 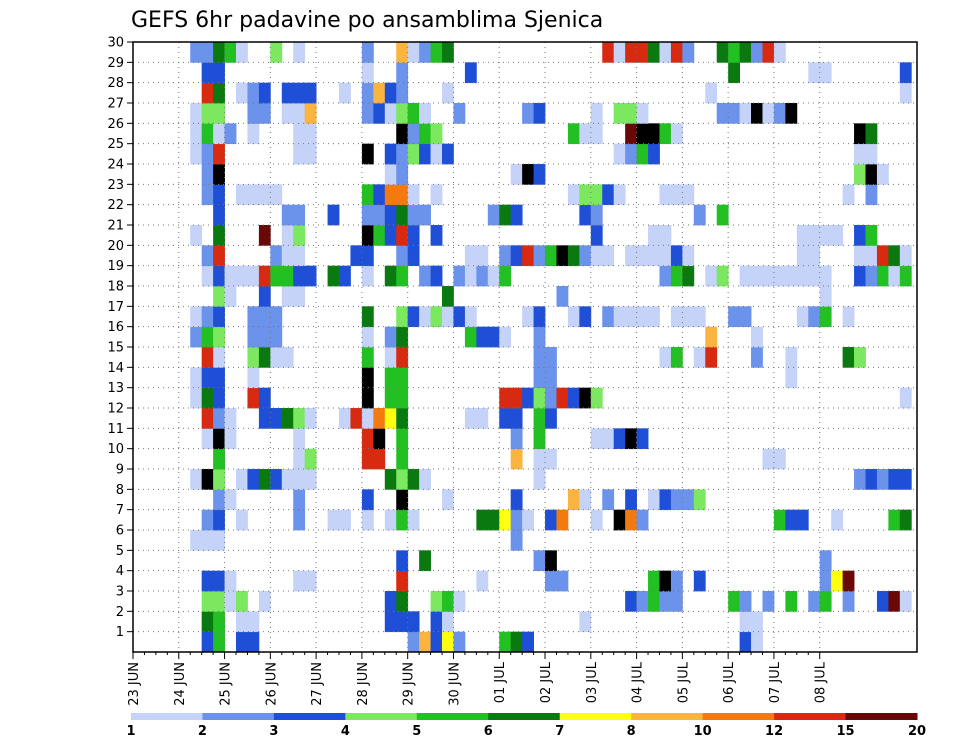 I want to click on y-tick-label: 5, so click(x=120, y=551).